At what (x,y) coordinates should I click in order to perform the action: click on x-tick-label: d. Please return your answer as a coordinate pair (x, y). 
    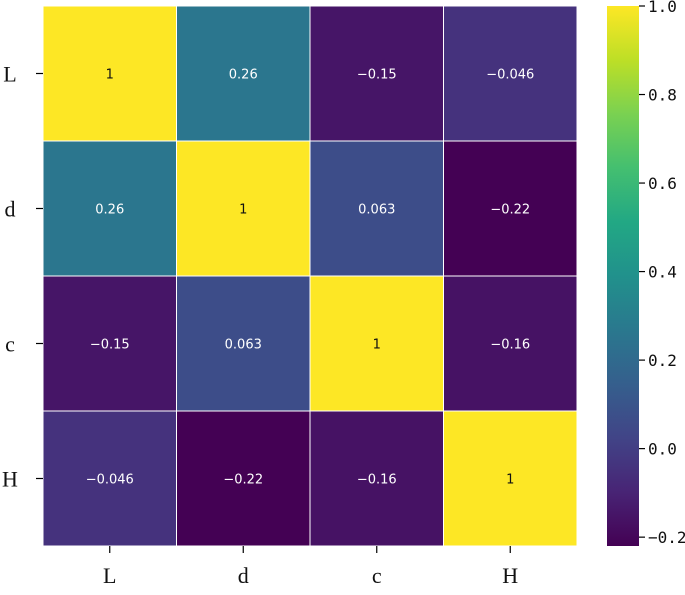
    Looking at the image, I should click on (243, 575).